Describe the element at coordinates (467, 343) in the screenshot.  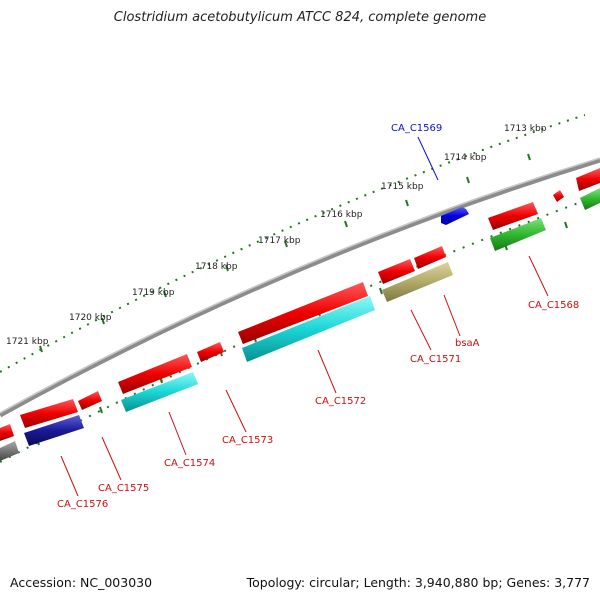
I see `gene-label: bsaA` at that location.